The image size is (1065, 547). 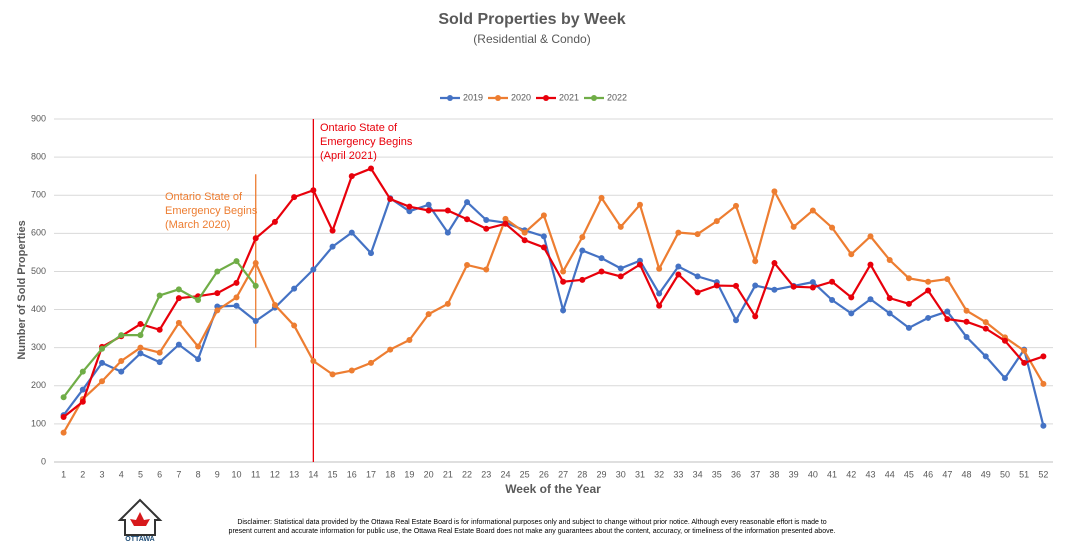 I want to click on x-tick-label: 25, so click(x=525, y=474).